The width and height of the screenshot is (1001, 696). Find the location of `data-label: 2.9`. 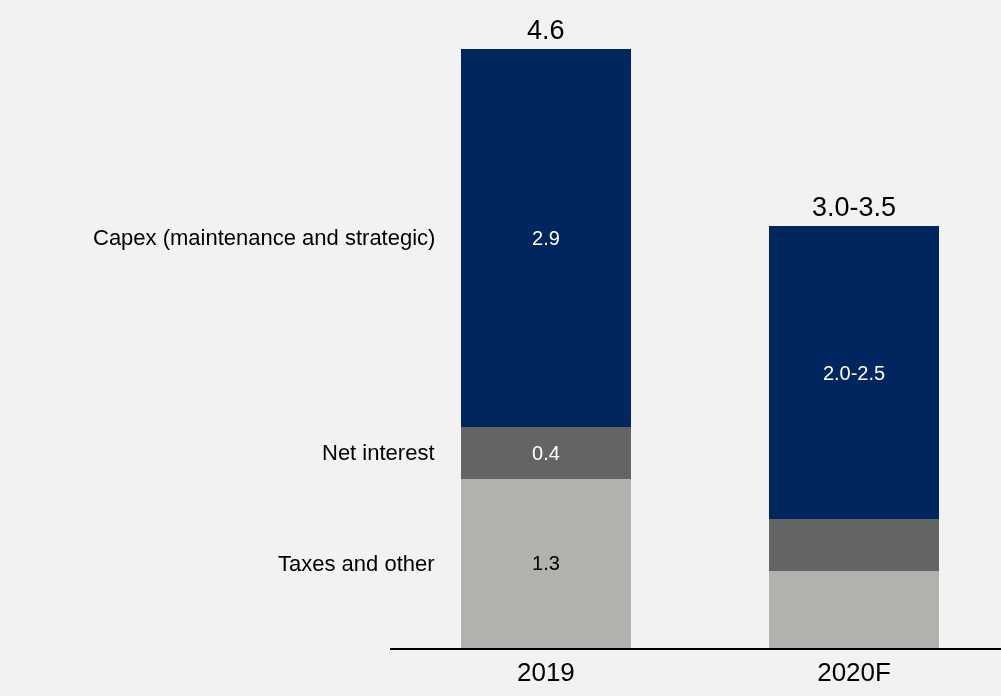

data-label: 2.9 is located at coordinates (546, 237).